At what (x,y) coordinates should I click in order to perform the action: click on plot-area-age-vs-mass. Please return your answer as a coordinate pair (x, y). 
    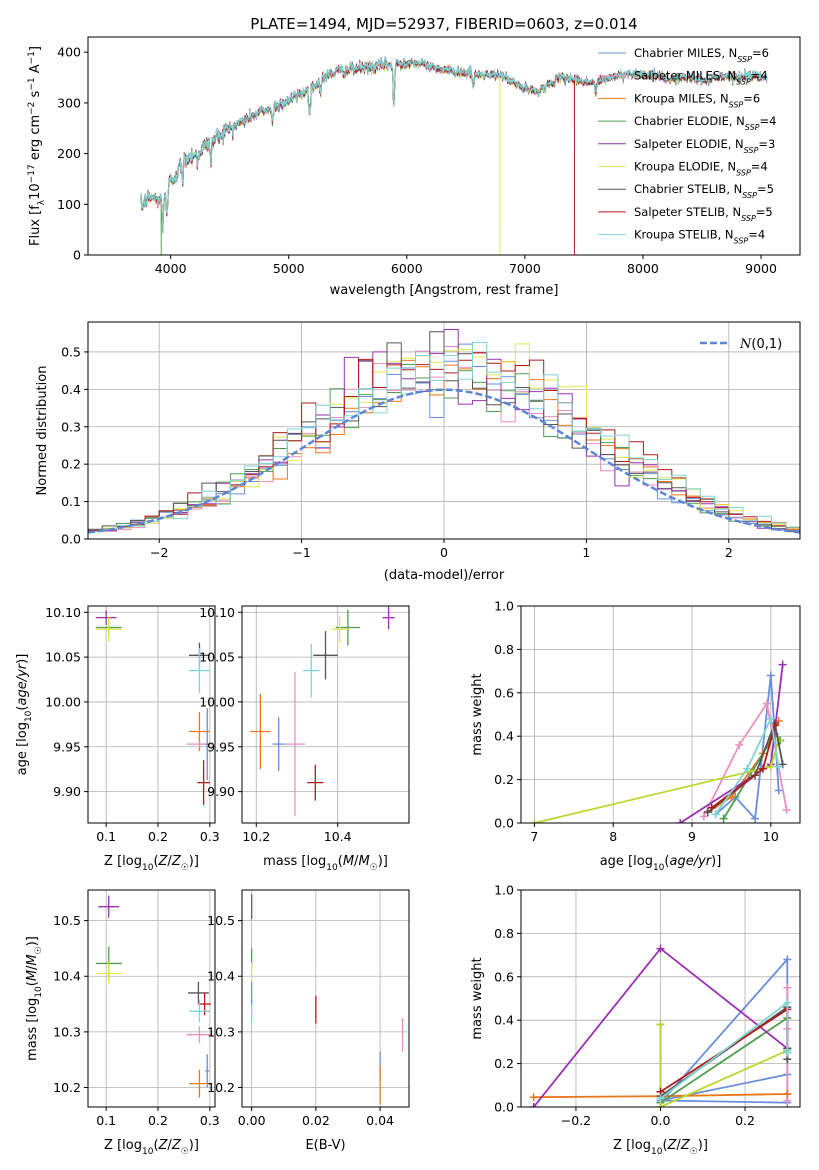
    Looking at the image, I should click on (322, 711).